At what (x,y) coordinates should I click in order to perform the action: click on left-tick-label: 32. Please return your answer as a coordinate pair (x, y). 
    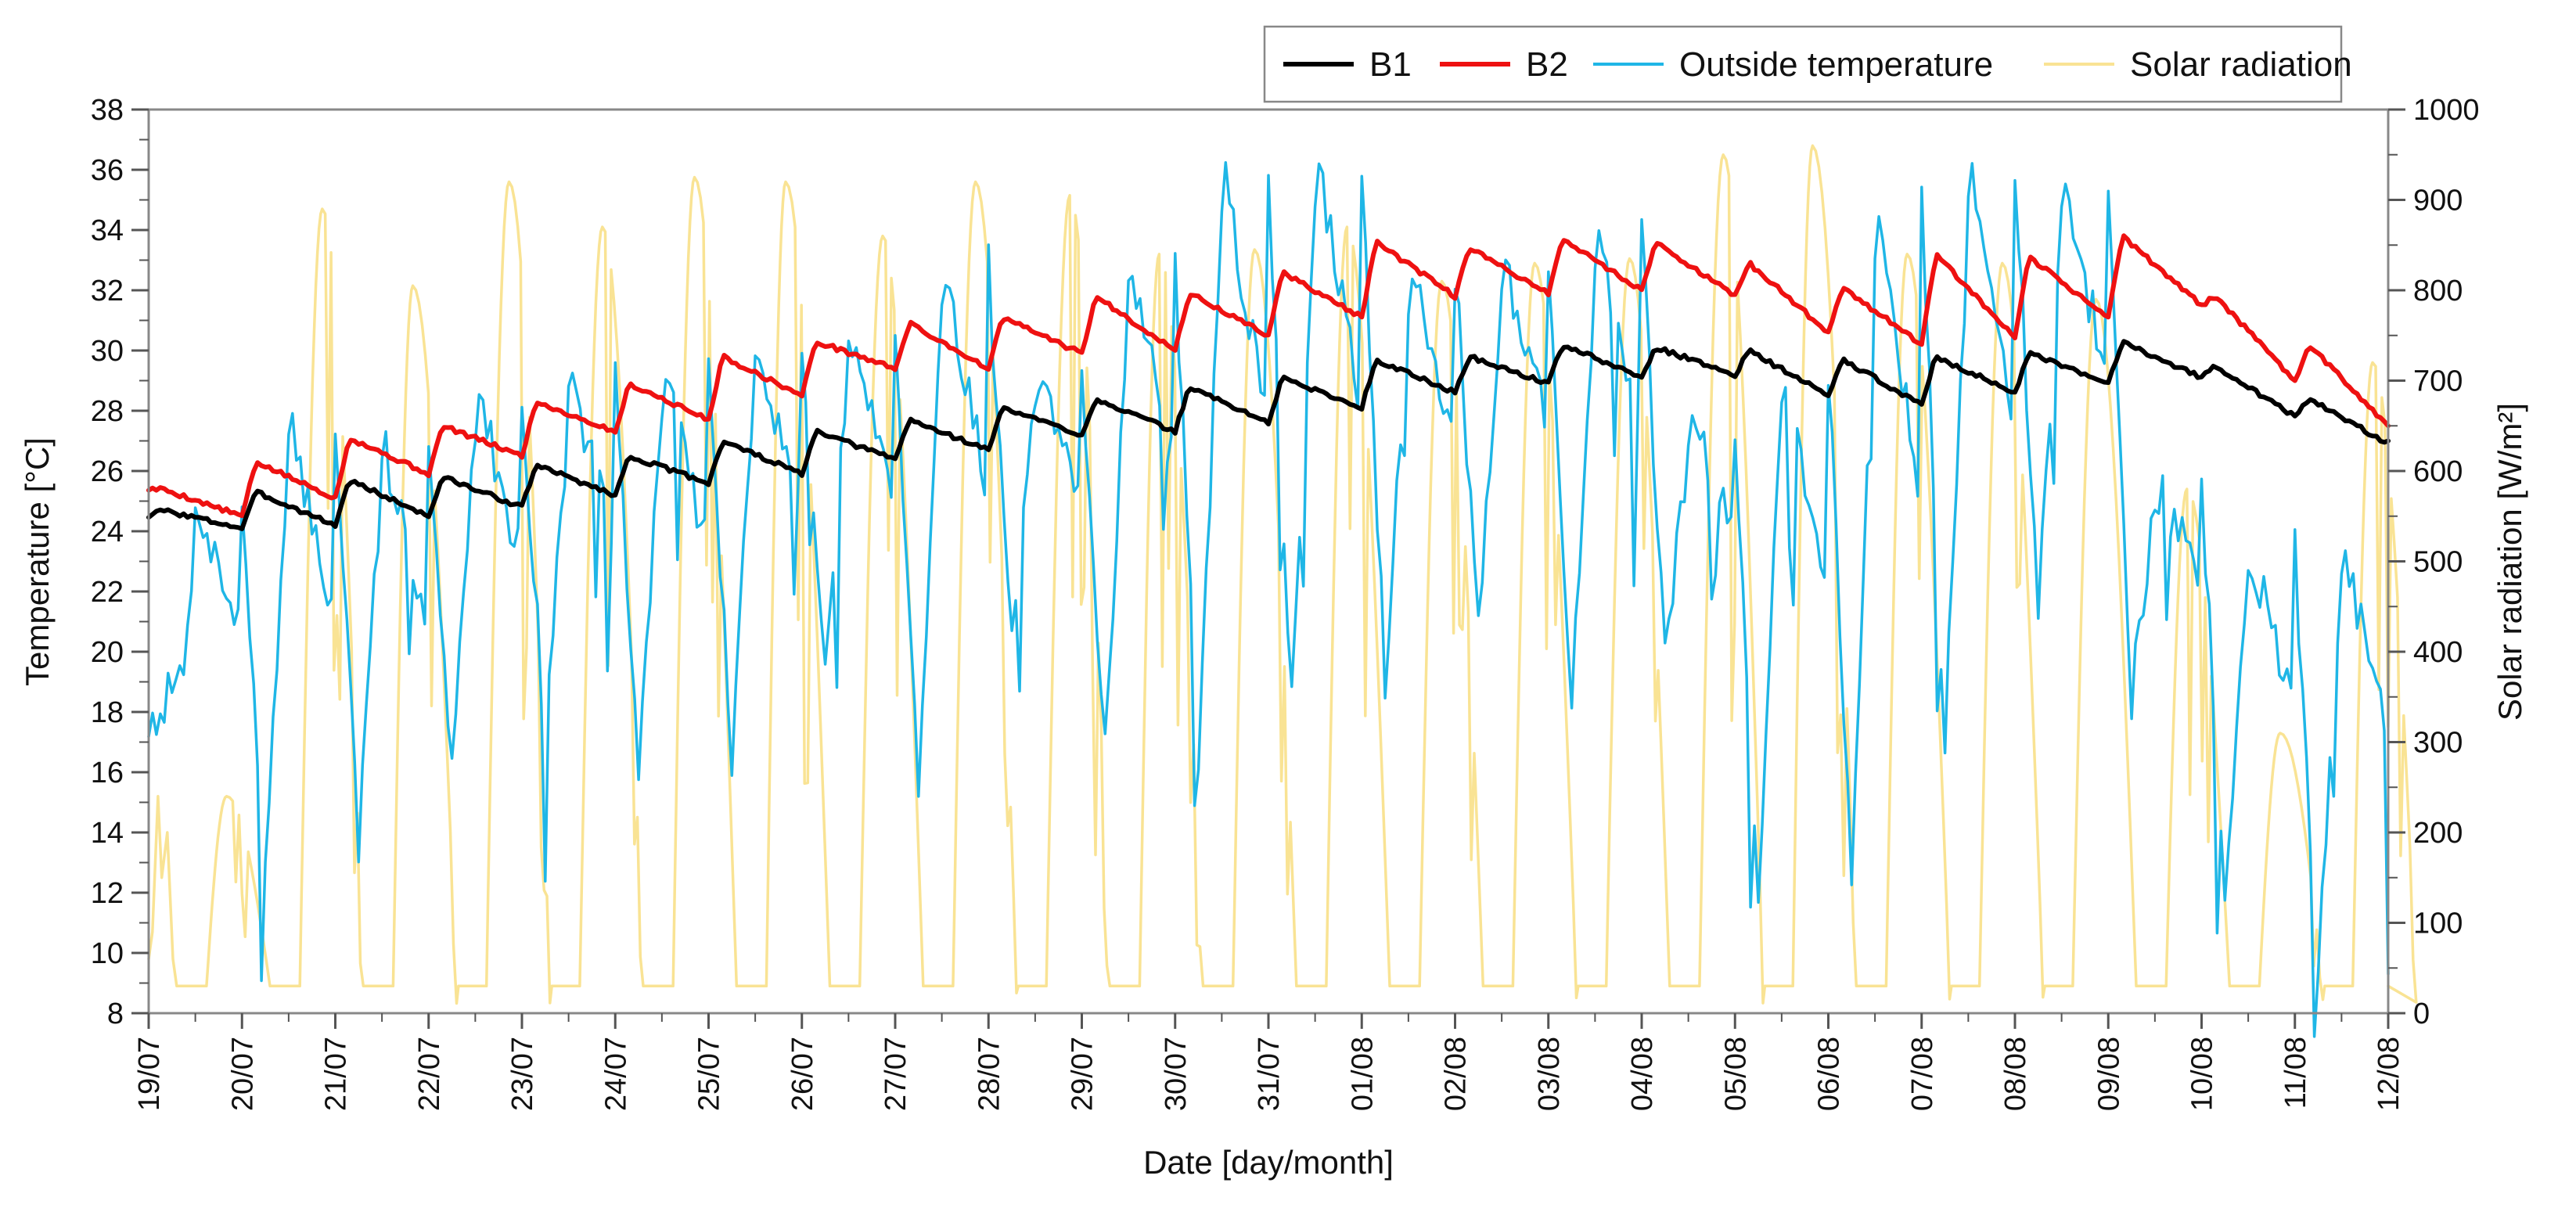
    Looking at the image, I should click on (107, 291).